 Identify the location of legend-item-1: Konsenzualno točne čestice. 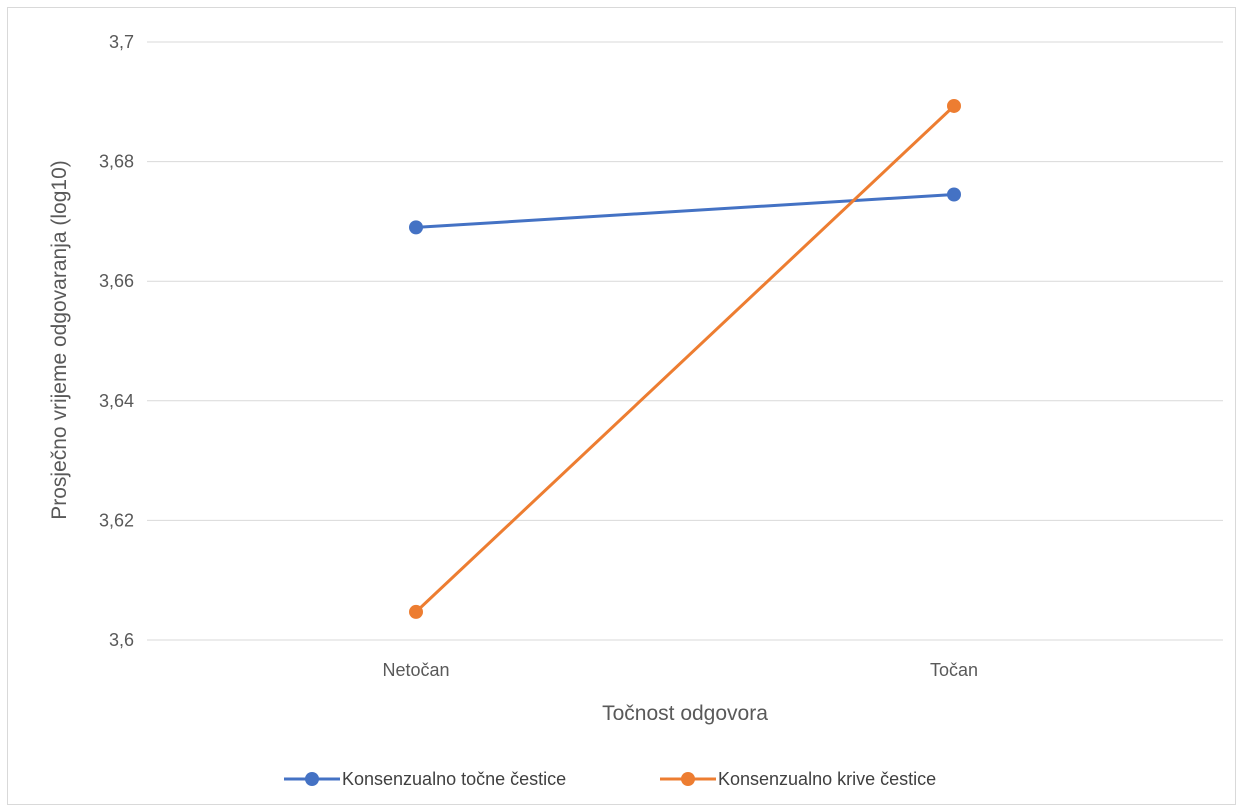
(425, 779).